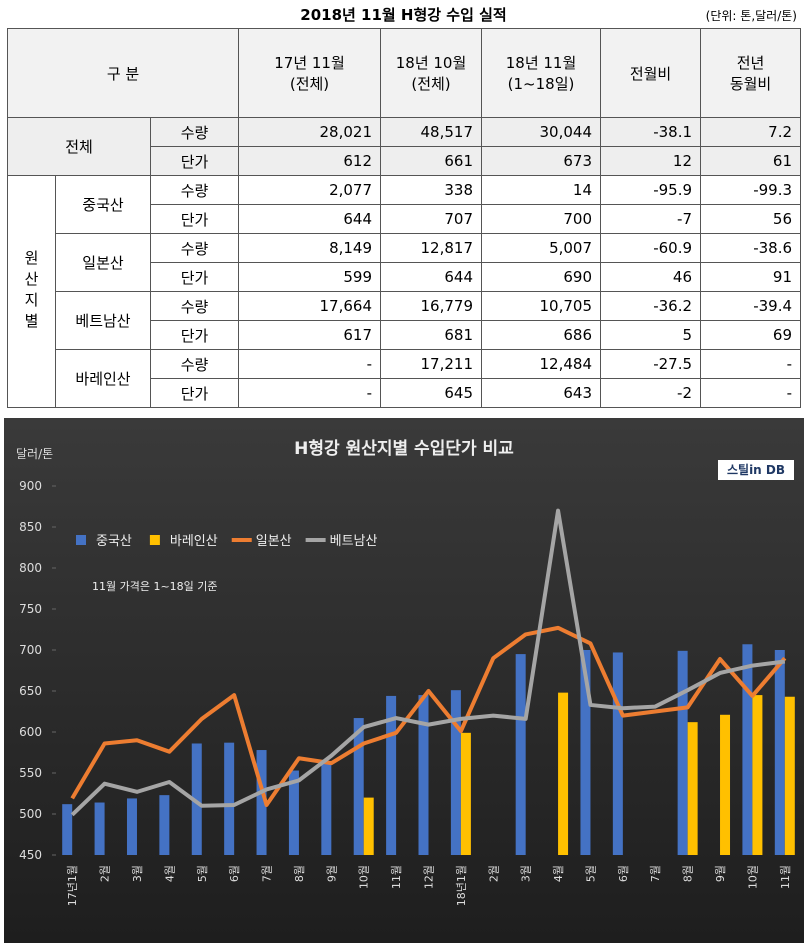  I want to click on table-row: 베트남산 수량 17,664 16,779 10,705 -36.2 -39.4, so click(405, 320).